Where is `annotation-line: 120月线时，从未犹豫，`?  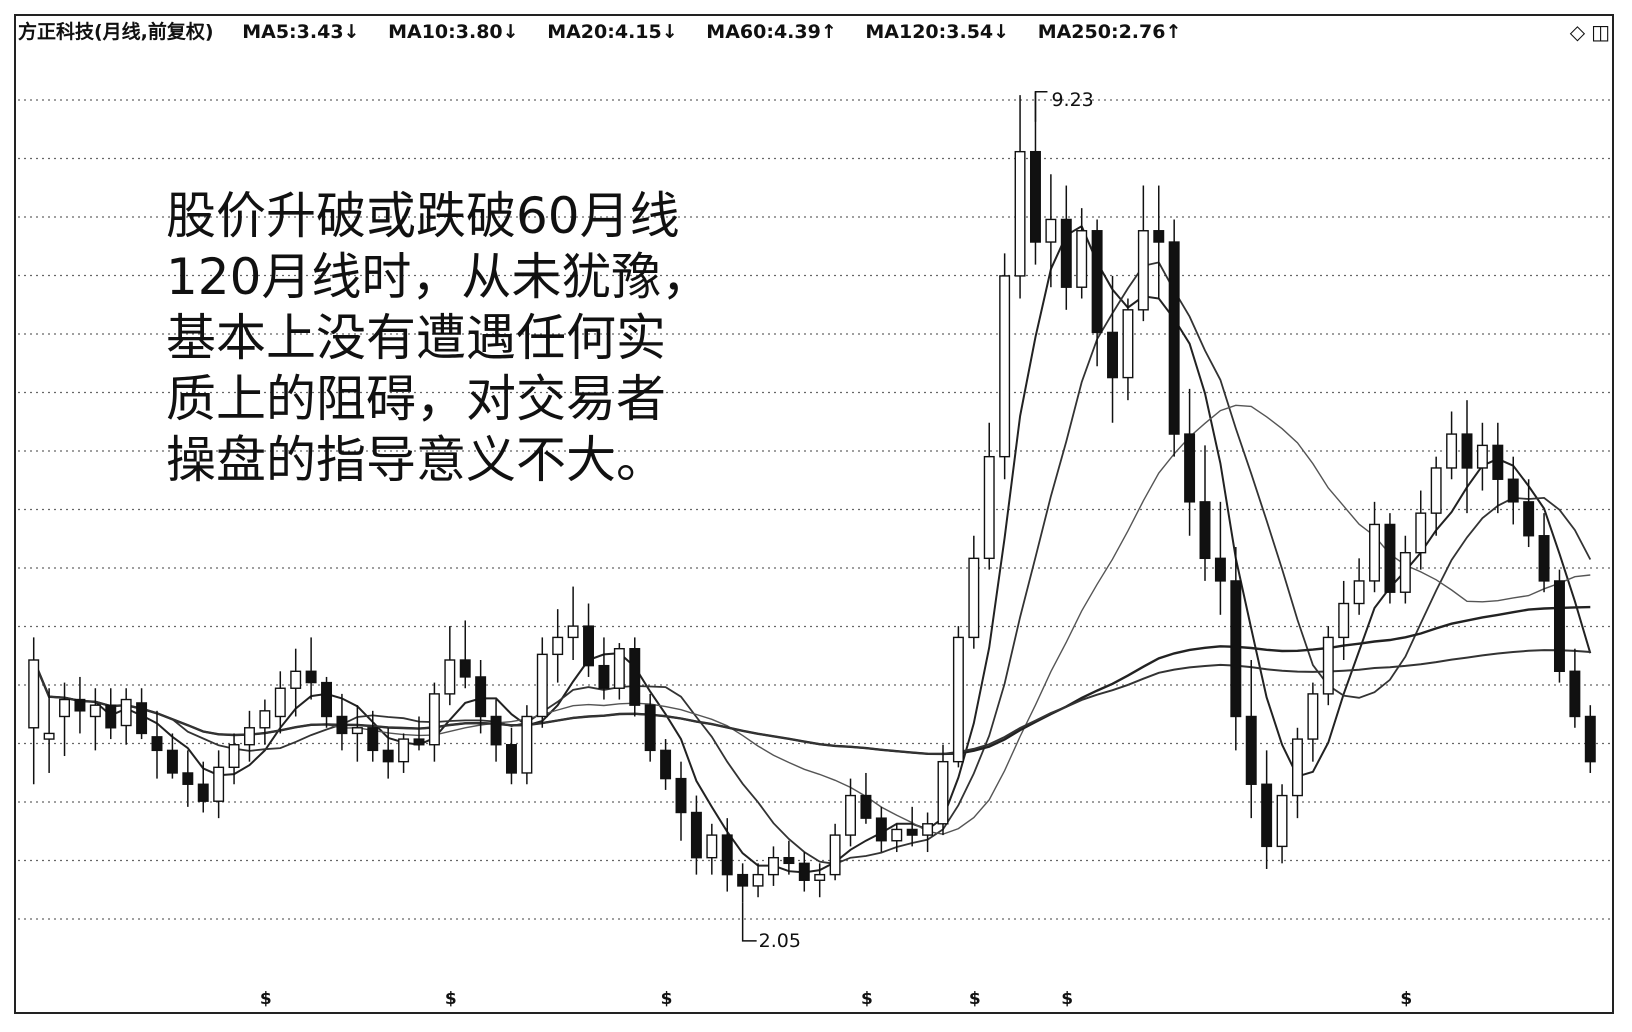
annotation-line: 120月线时，从未犹豫， is located at coordinates (439, 277).